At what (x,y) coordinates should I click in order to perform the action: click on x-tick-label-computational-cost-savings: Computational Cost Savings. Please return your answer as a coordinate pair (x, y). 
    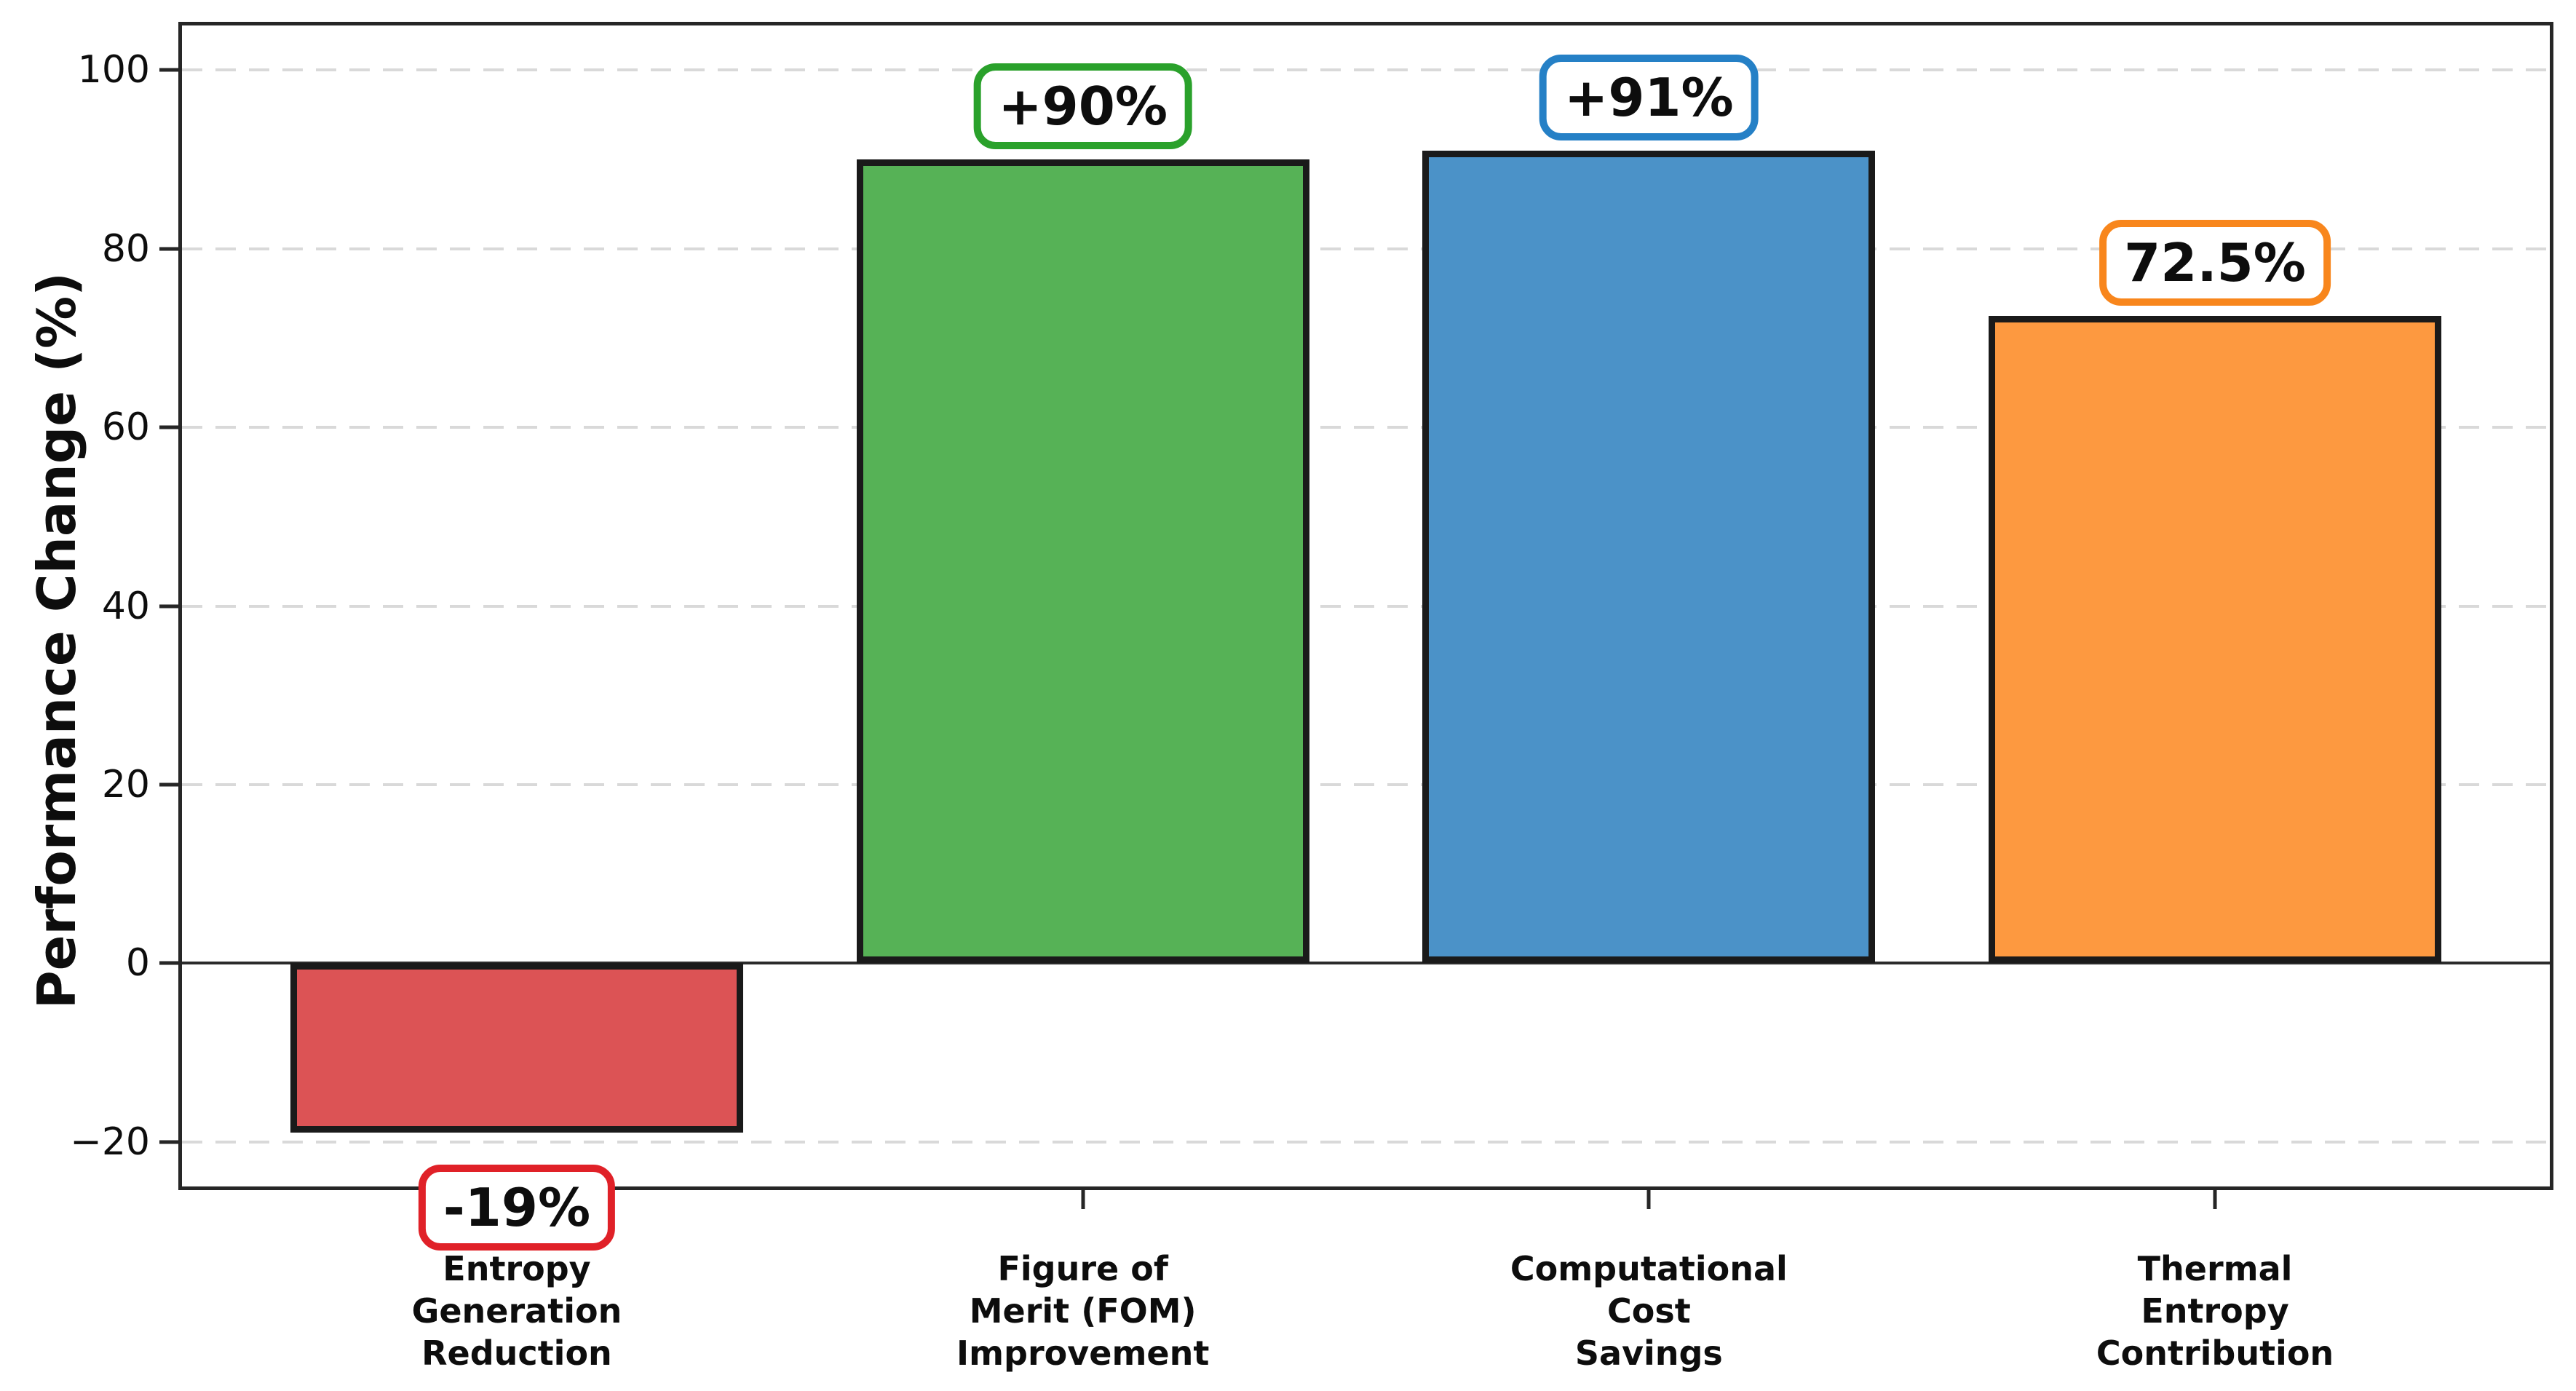
    Looking at the image, I should click on (1649, 1311).